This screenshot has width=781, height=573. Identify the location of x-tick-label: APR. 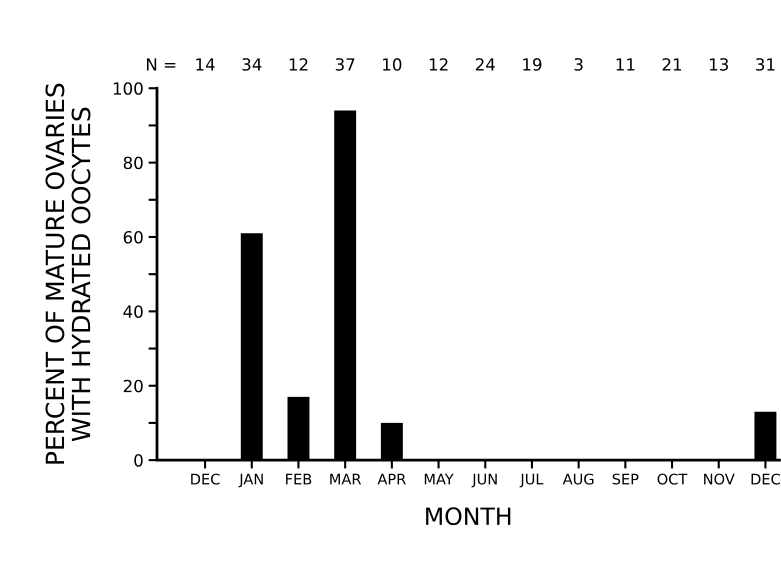
(392, 479).